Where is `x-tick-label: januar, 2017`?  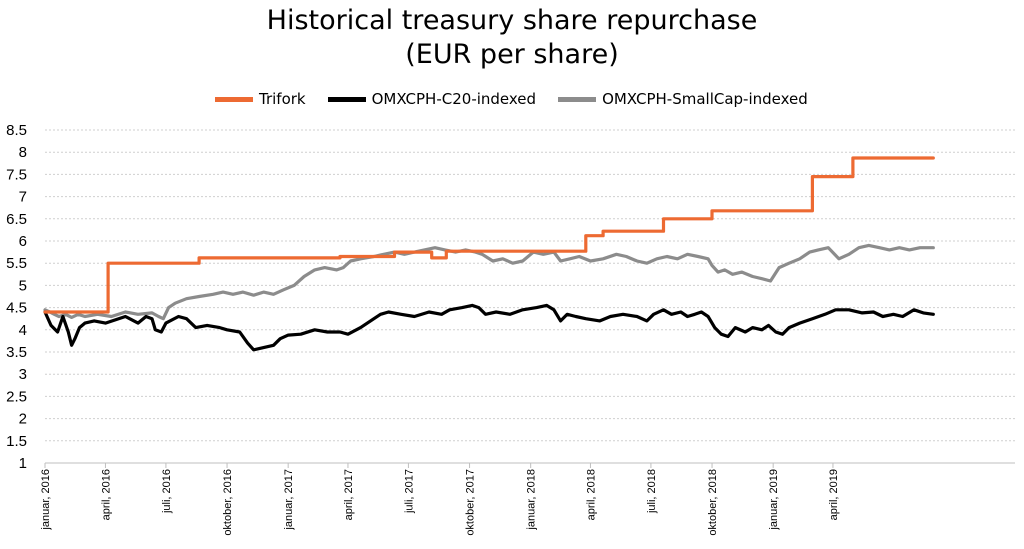
x-tick-label: januar, 2017 is located at coordinates (289, 500).